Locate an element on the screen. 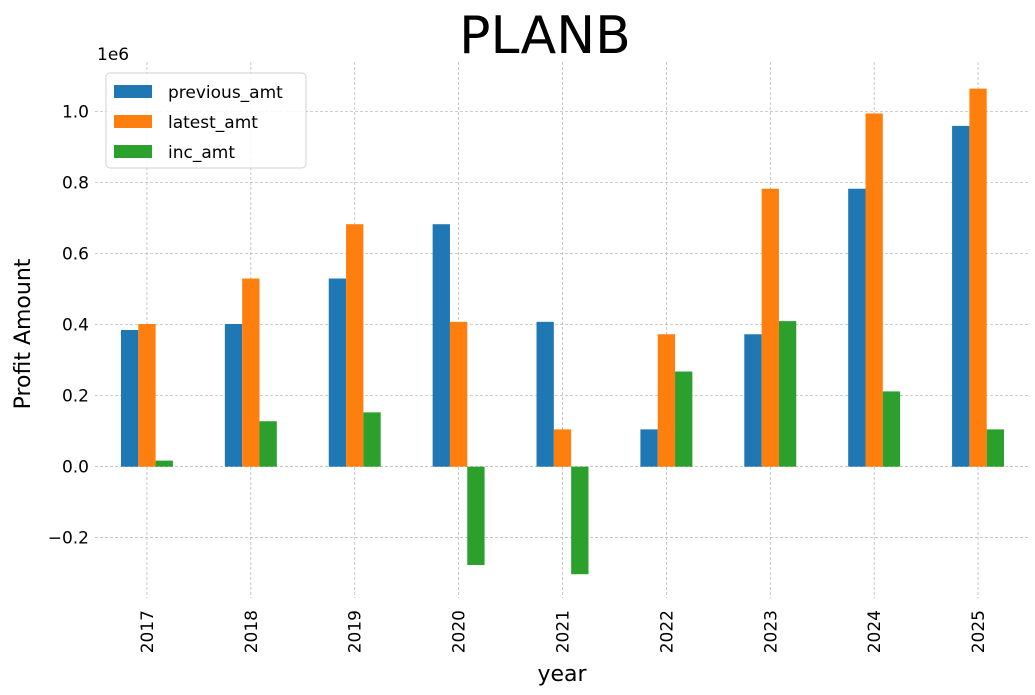 Image resolution: width=1035 pixels, height=695 pixels. legend-swatch-inc_amt is located at coordinates (133, 151).